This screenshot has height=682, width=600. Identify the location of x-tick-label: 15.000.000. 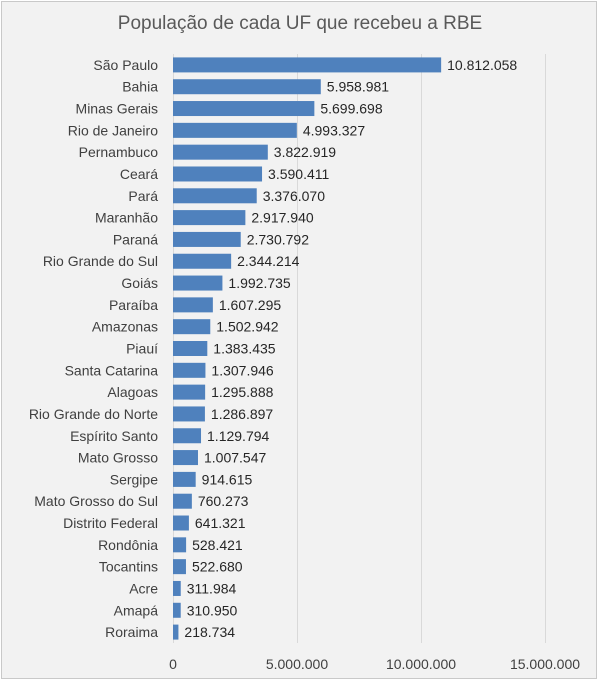
(545, 664).